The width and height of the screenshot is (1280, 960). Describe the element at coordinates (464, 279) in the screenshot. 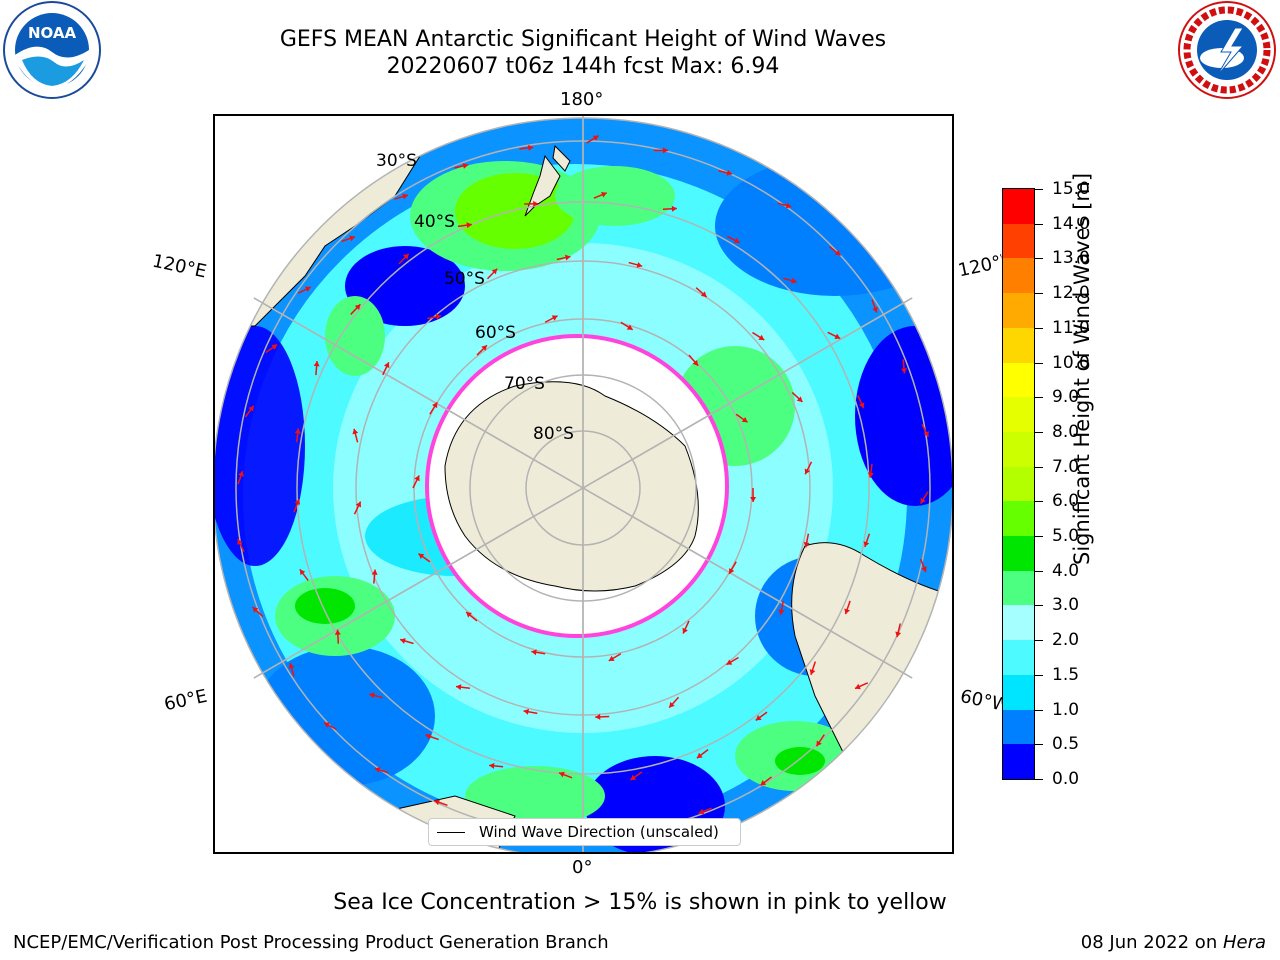

I see `lat-label-50s: 50°S` at that location.